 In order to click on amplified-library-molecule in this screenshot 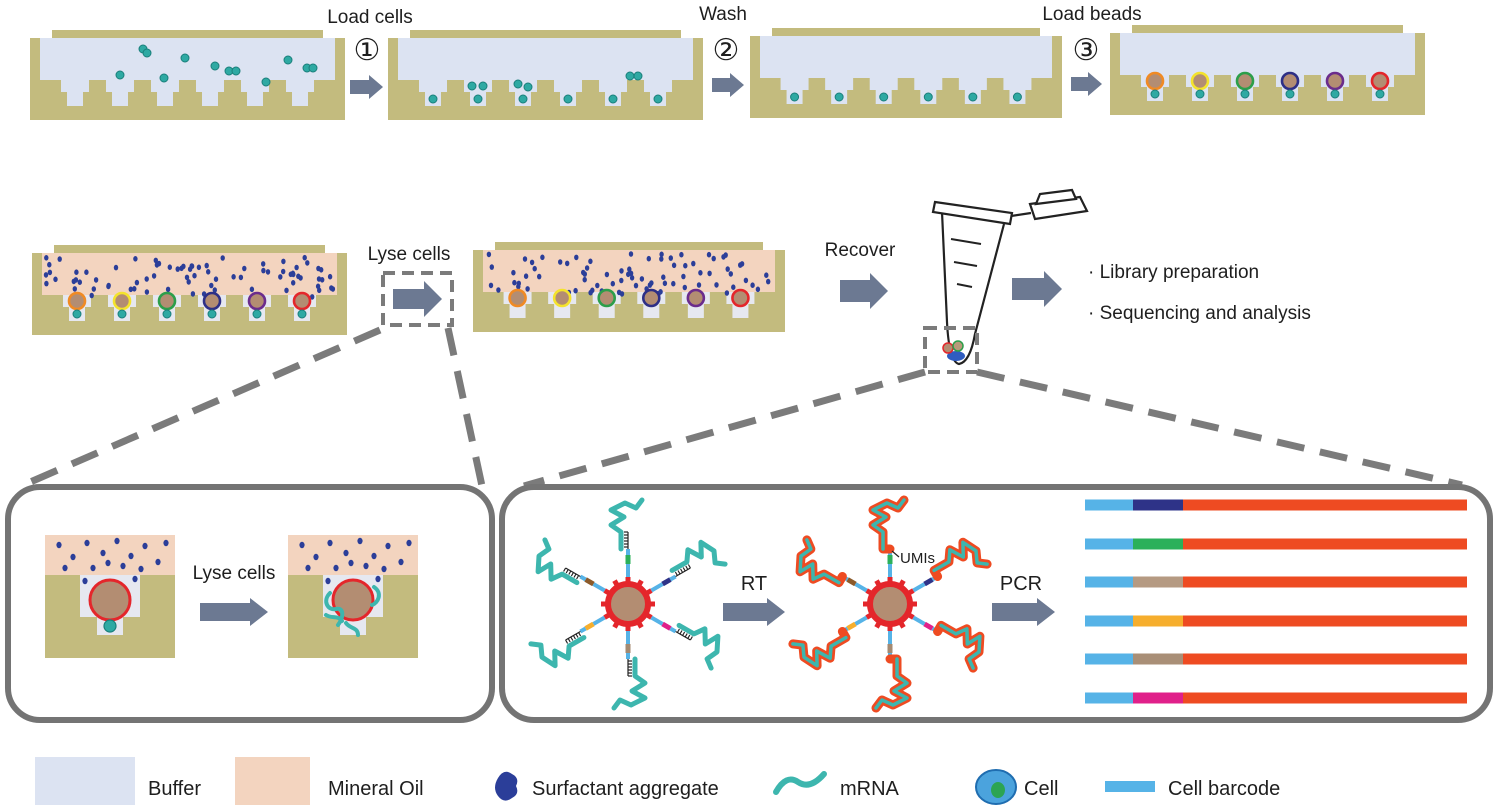, I will do `click(1276, 582)`.